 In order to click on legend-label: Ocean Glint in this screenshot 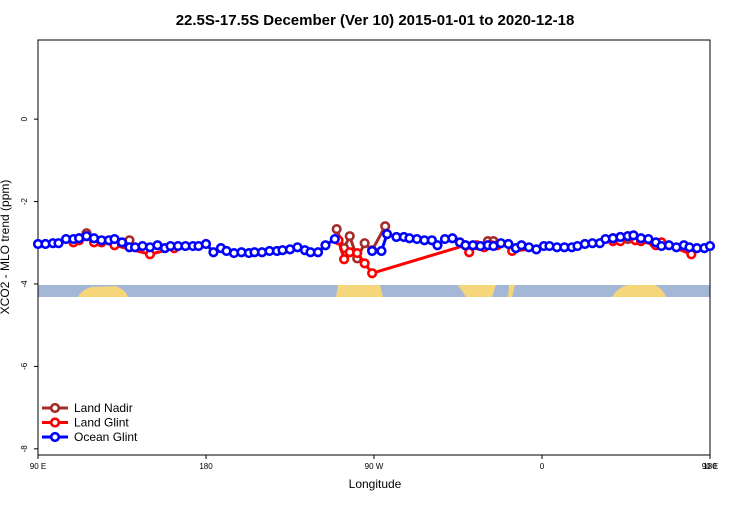, I will do `click(106, 437)`.